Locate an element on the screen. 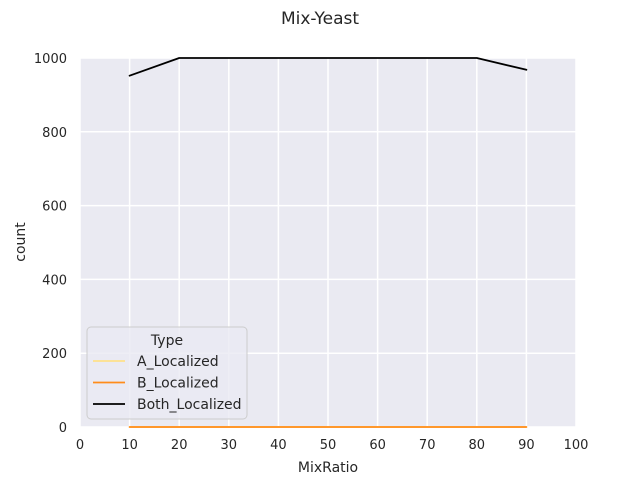 The image size is (640, 484). legend-label: Both_Localized is located at coordinates (189, 405).